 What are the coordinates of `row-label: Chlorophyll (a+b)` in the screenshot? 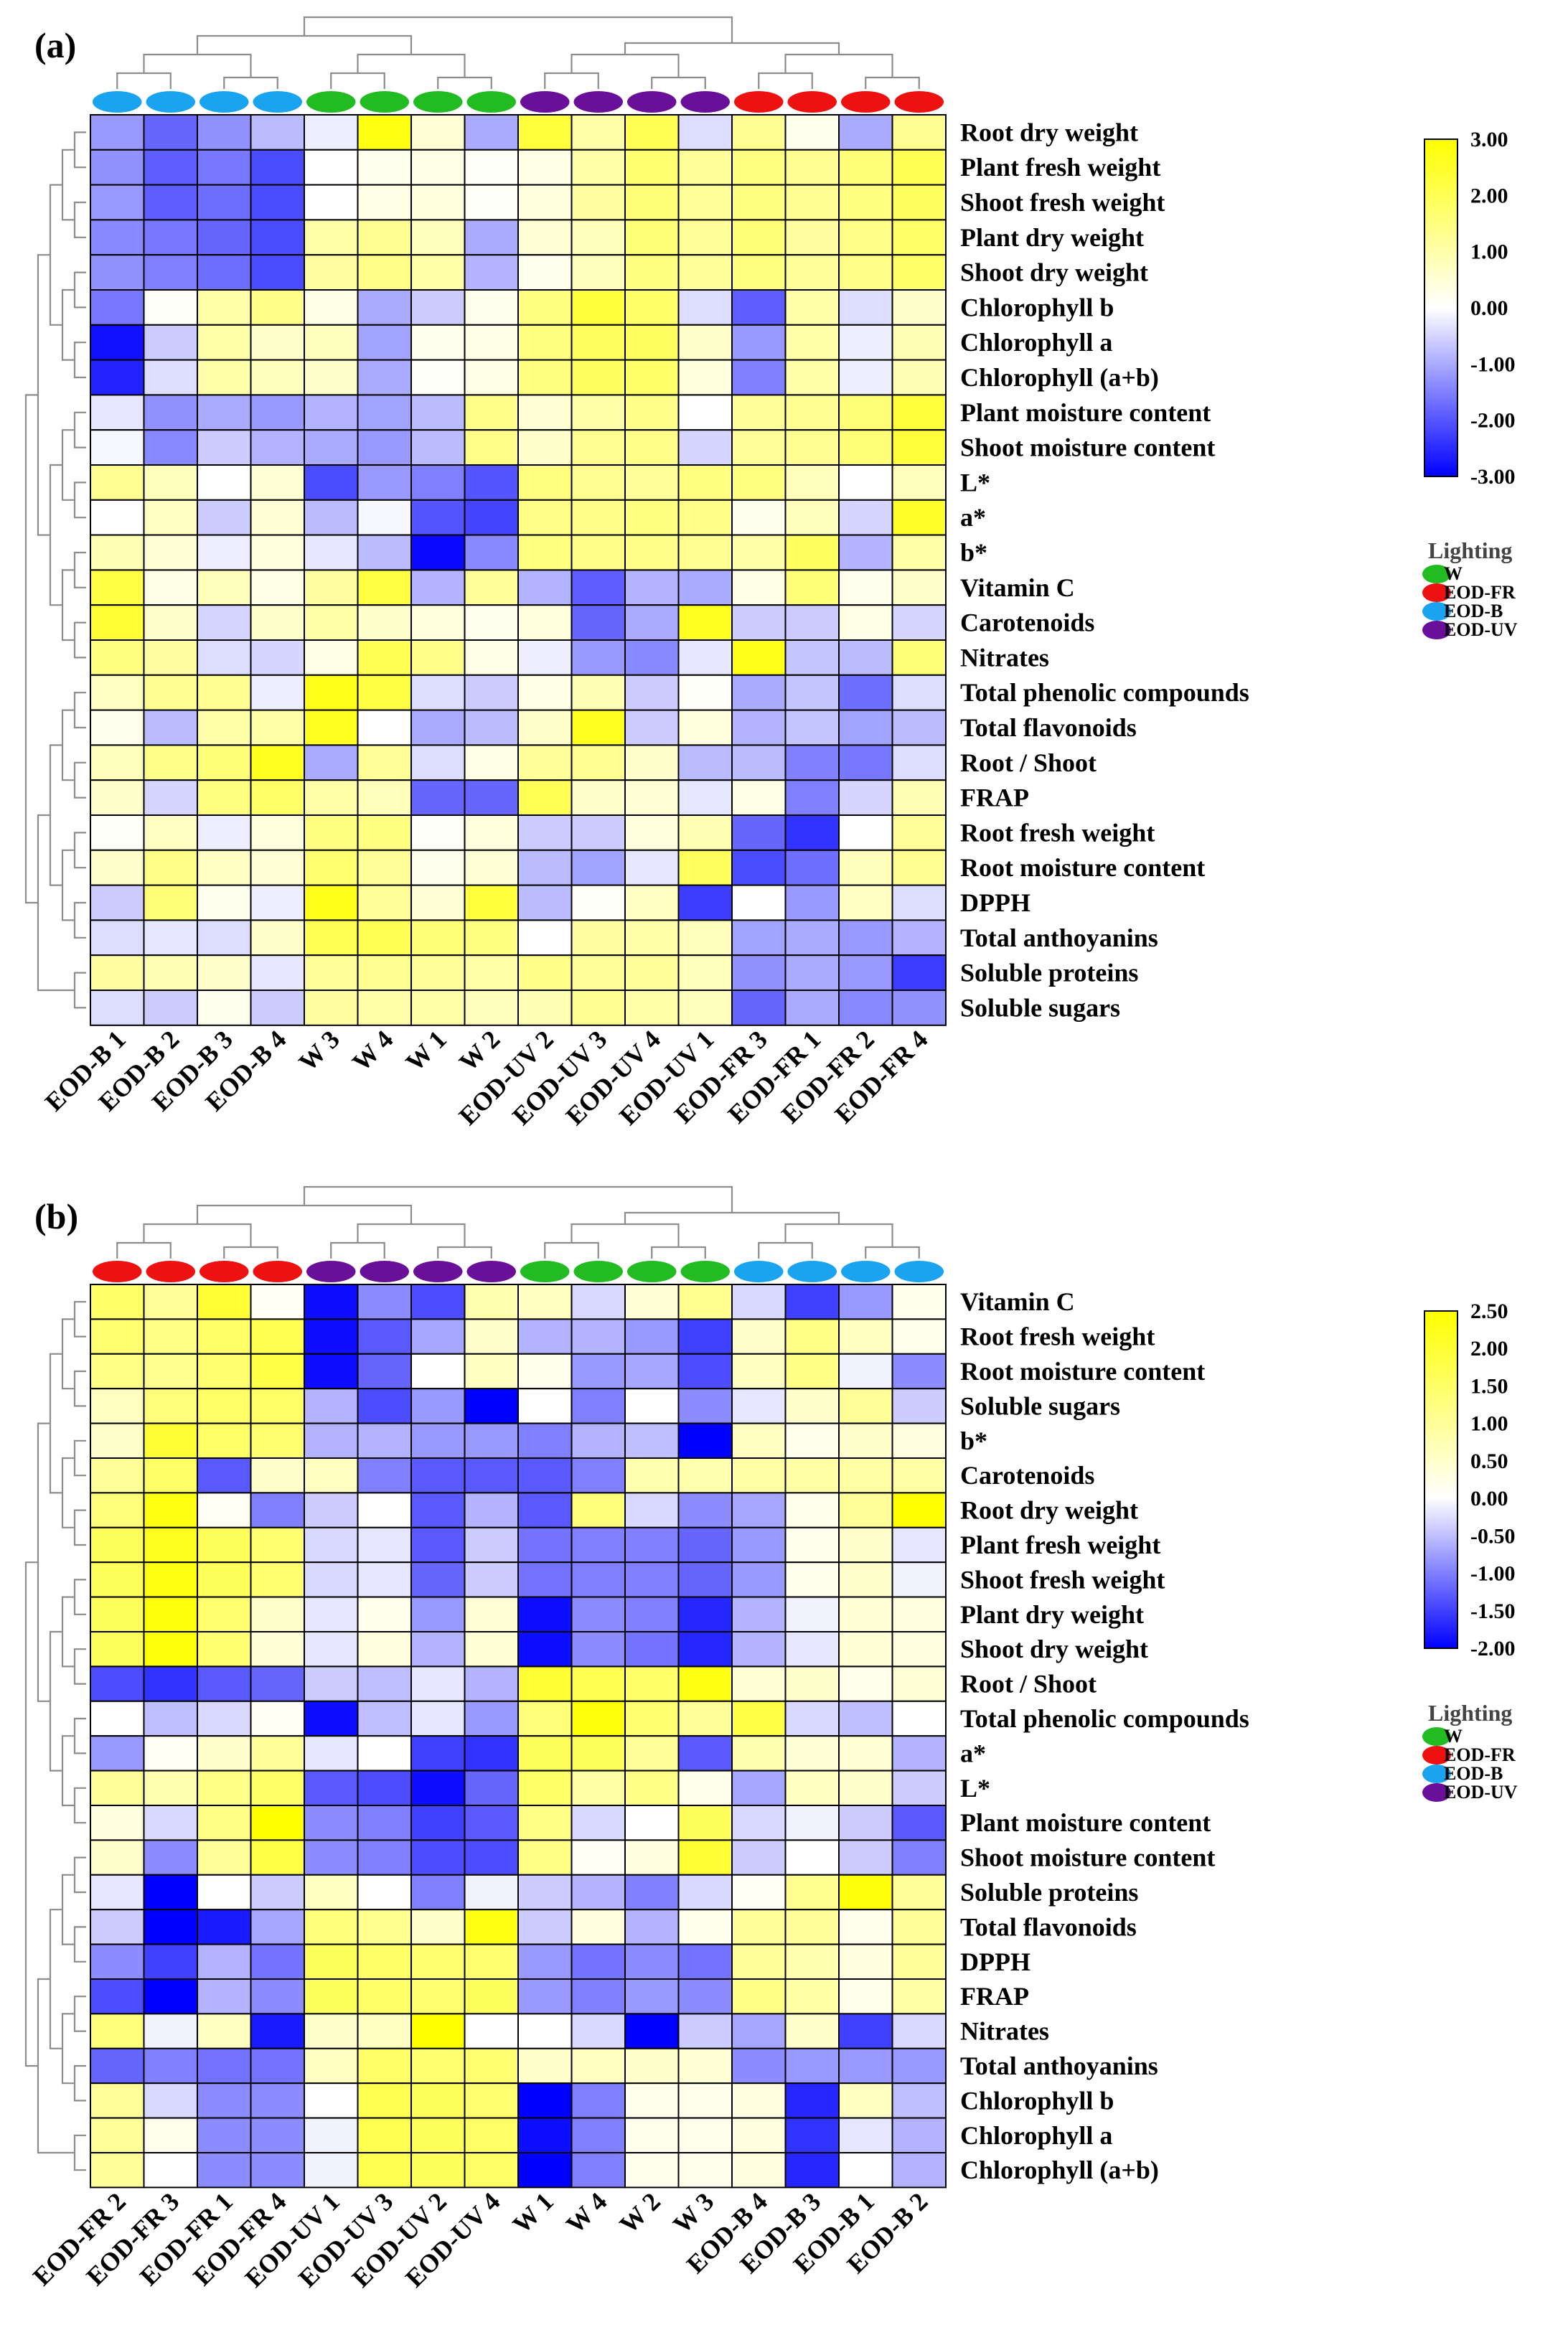 It's located at (1059, 2170).